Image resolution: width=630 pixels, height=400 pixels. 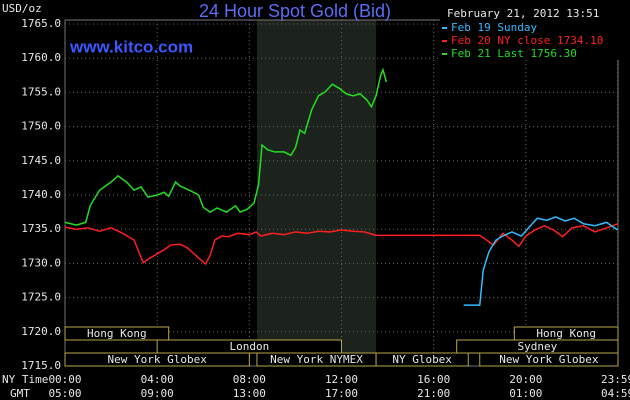 What do you see at coordinates (131, 46) in the screenshot?
I see `site-link: www.kitco.com` at bounding box center [131, 46].